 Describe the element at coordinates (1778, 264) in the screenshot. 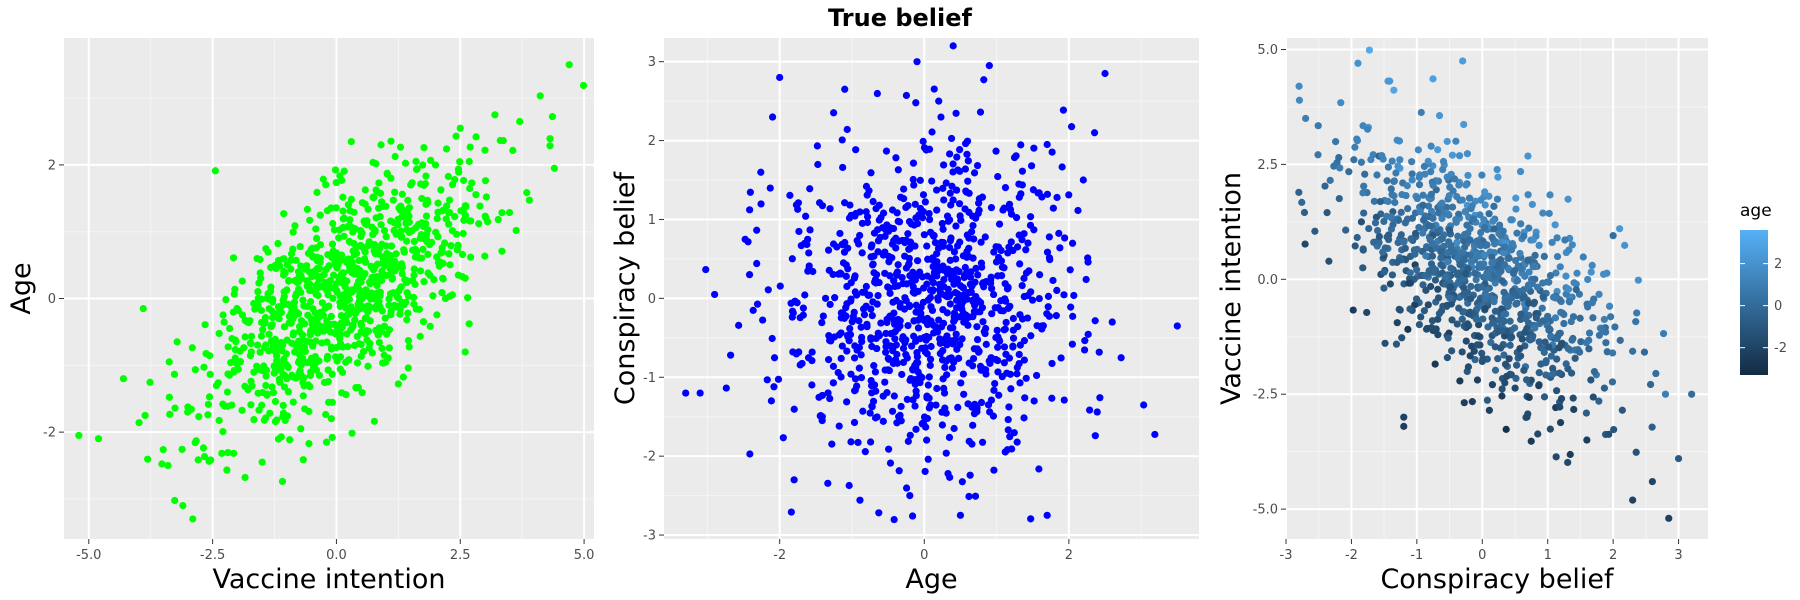

I see `legend-tick-label: 2` at that location.